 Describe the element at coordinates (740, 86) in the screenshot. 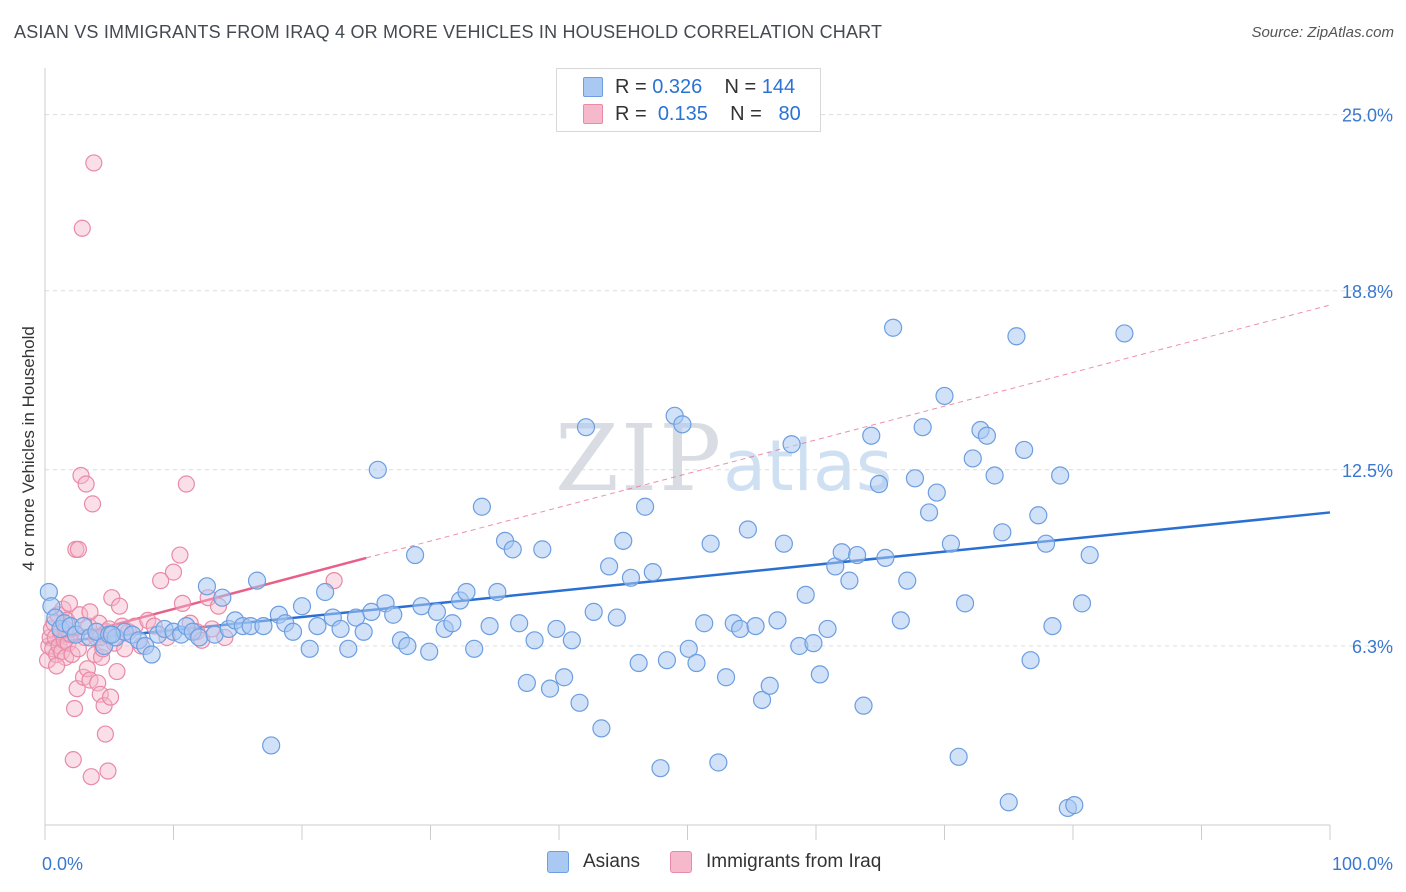

I see `legend-n-label: N =` at that location.